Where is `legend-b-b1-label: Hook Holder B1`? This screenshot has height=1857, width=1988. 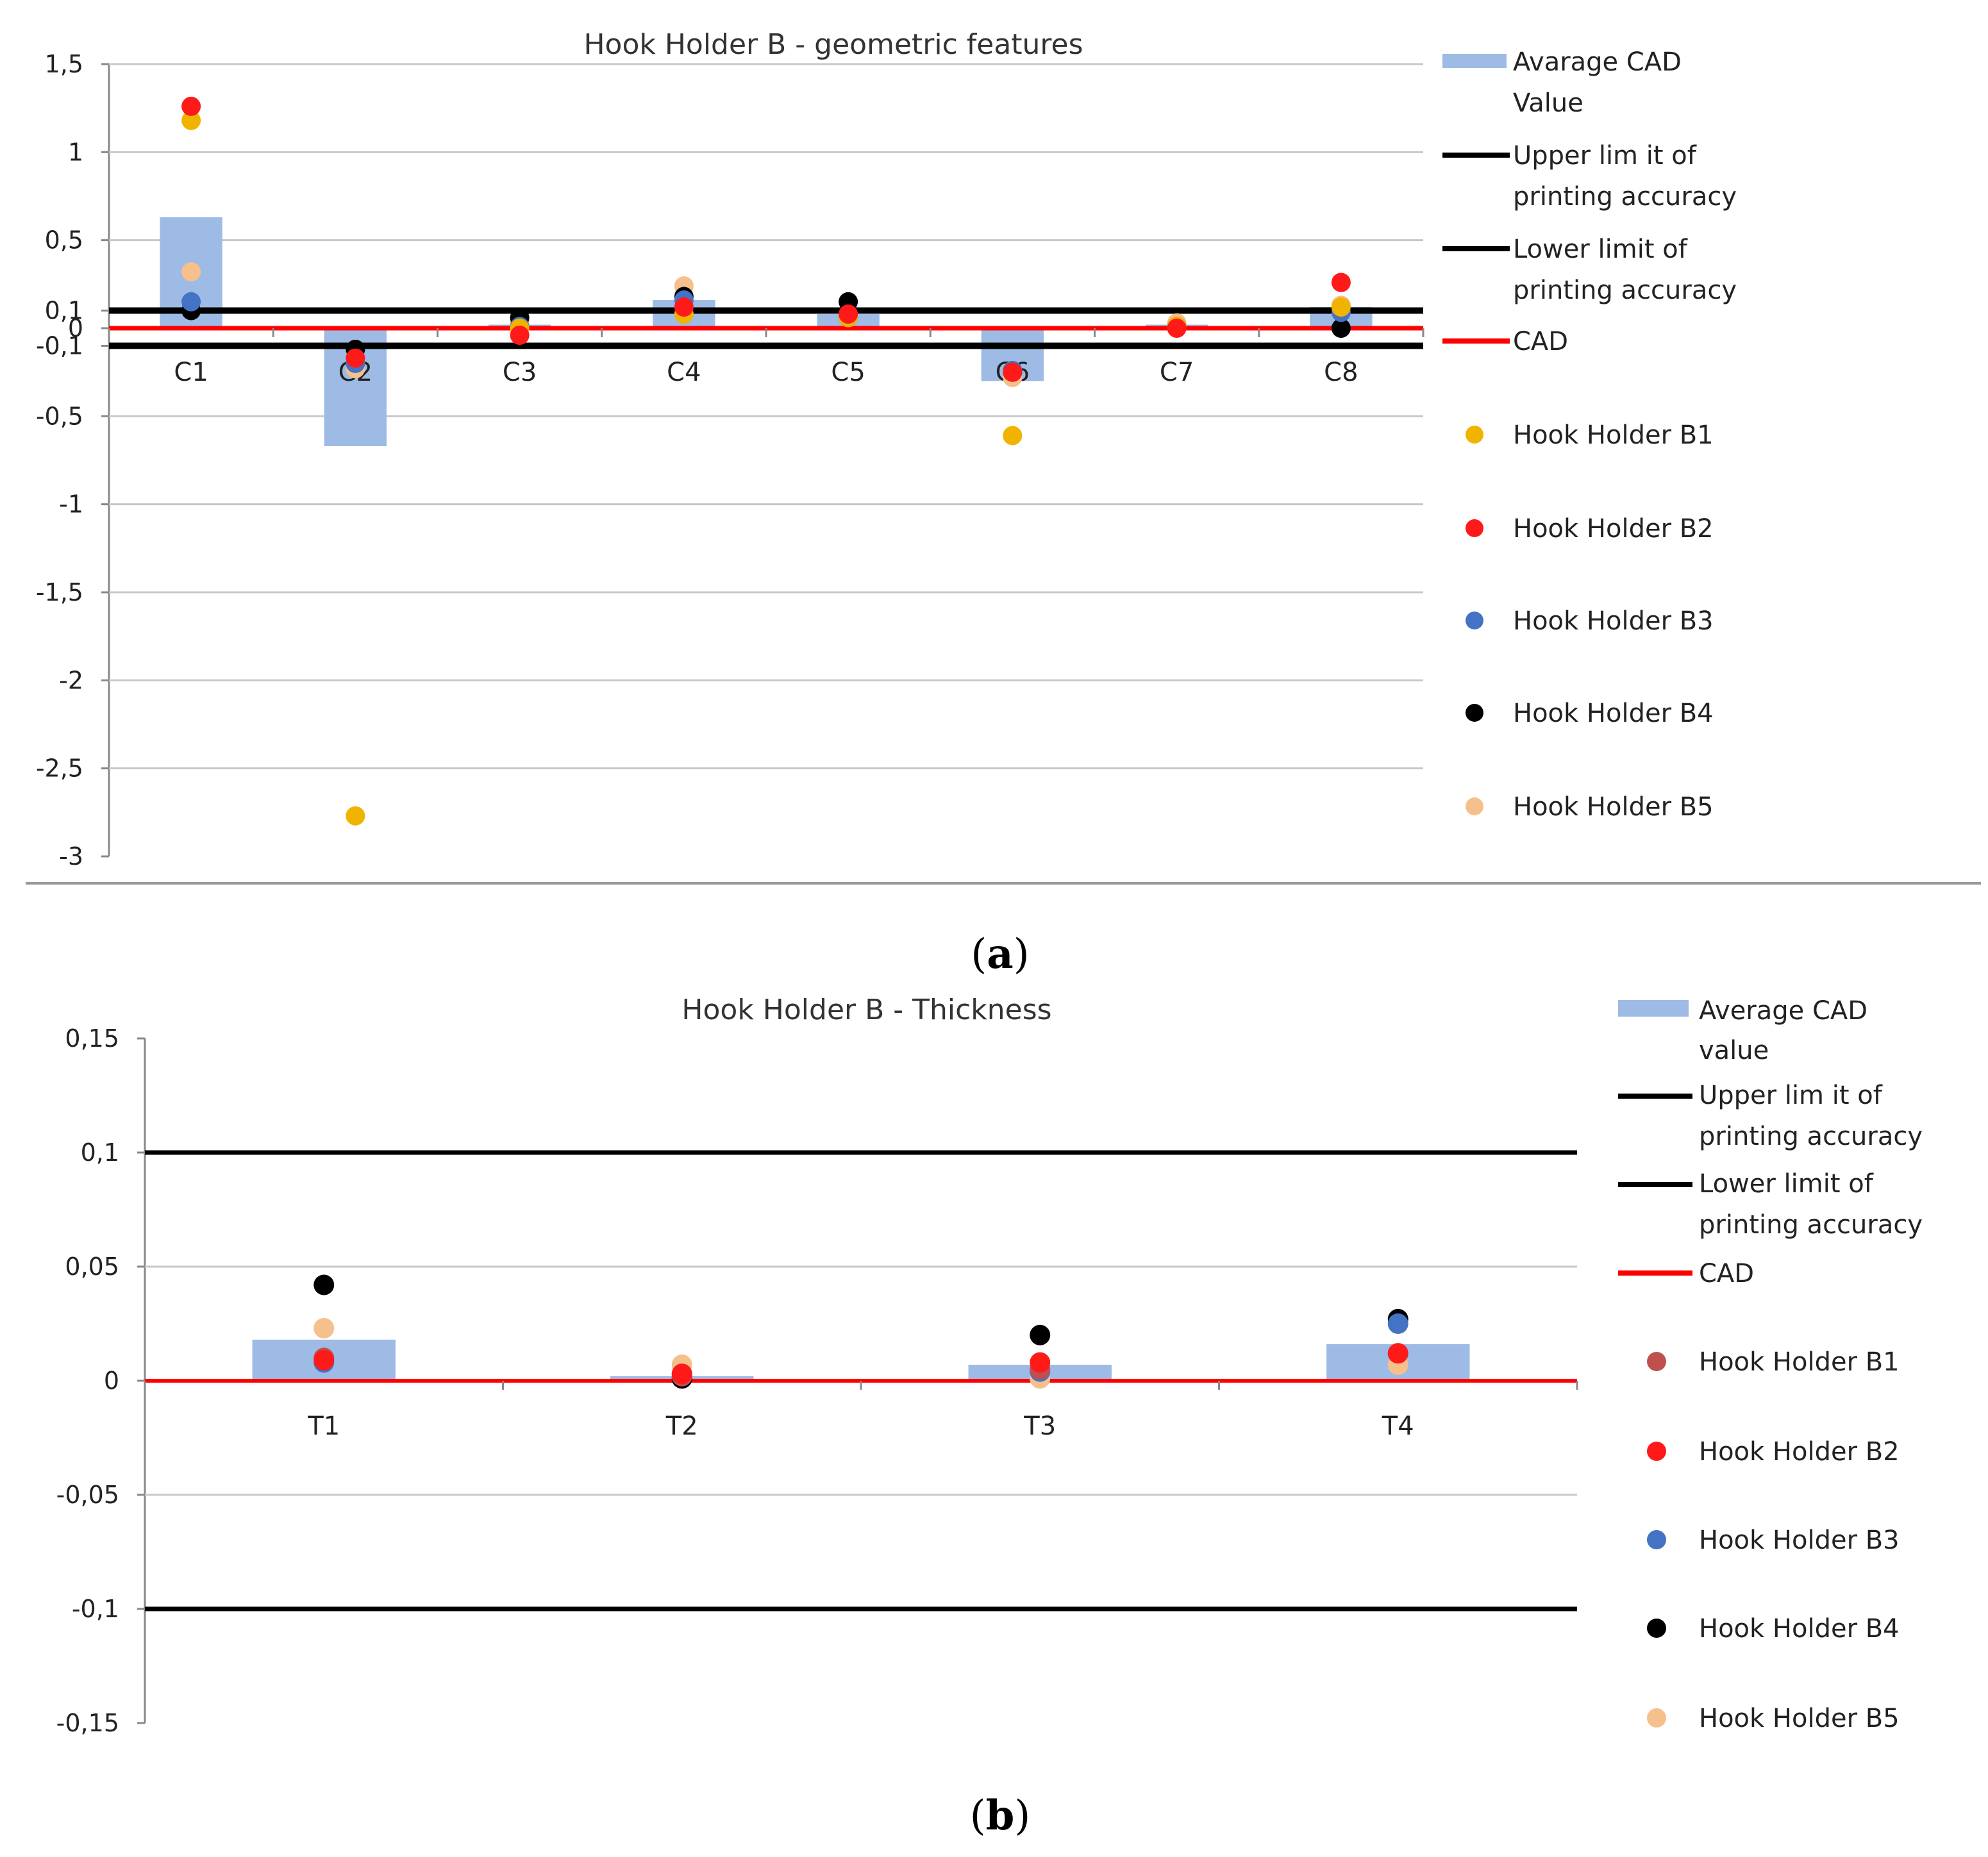 legend-b-b1-label: Hook Holder B1 is located at coordinates (1799, 1362).